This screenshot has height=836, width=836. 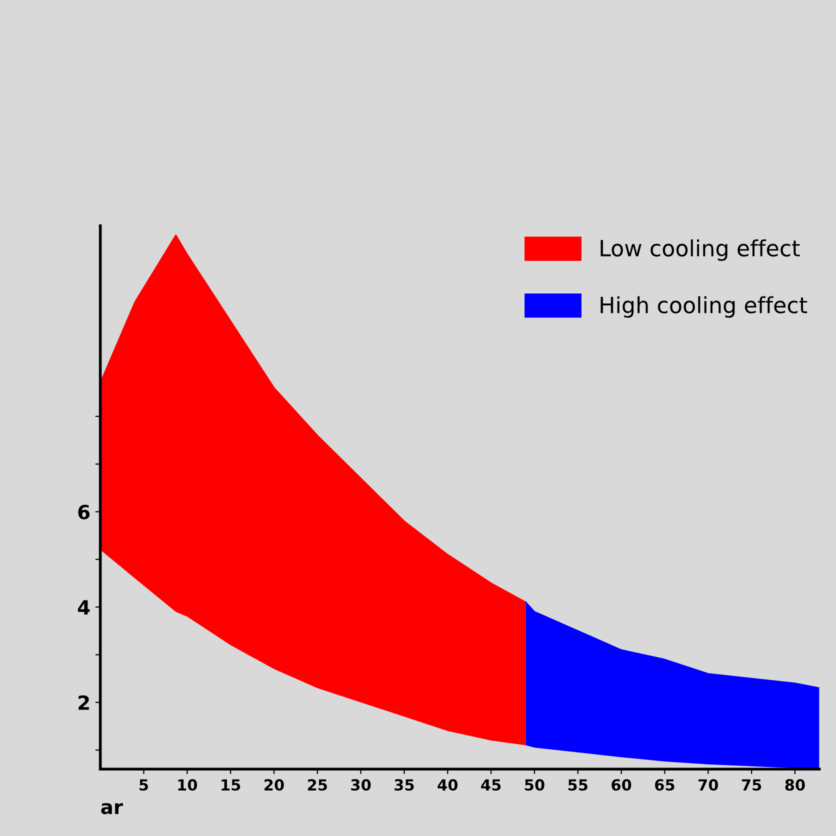 What do you see at coordinates (534, 785) in the screenshot?
I see `x-tick-label: 50` at bounding box center [534, 785].